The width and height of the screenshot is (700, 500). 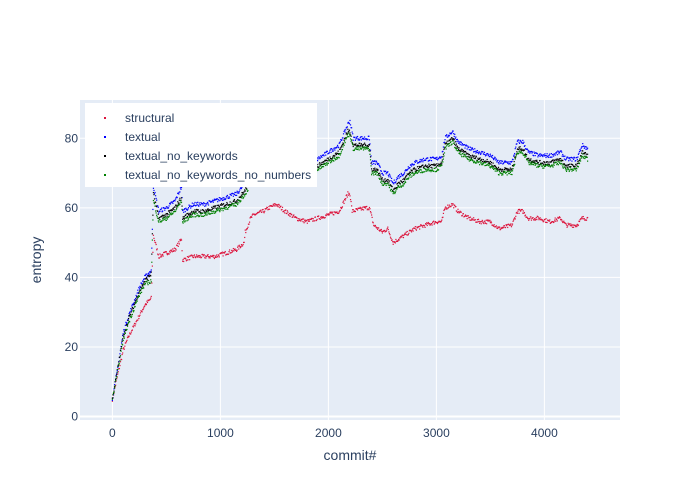 I want to click on y-tick-label: 40, so click(x=72, y=277).